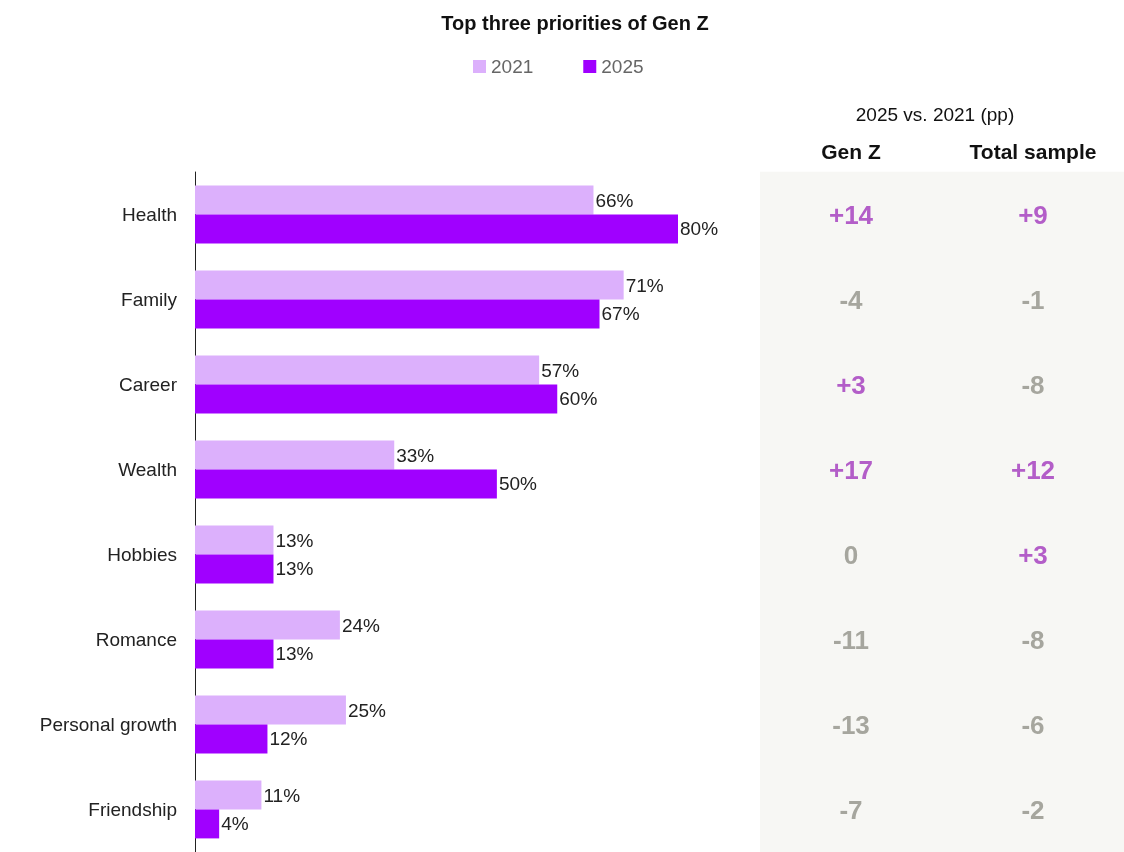 Image resolution: width=1124 pixels, height=852 pixels. Describe the element at coordinates (851, 214) in the screenshot. I see `data-label: +14` at that location.